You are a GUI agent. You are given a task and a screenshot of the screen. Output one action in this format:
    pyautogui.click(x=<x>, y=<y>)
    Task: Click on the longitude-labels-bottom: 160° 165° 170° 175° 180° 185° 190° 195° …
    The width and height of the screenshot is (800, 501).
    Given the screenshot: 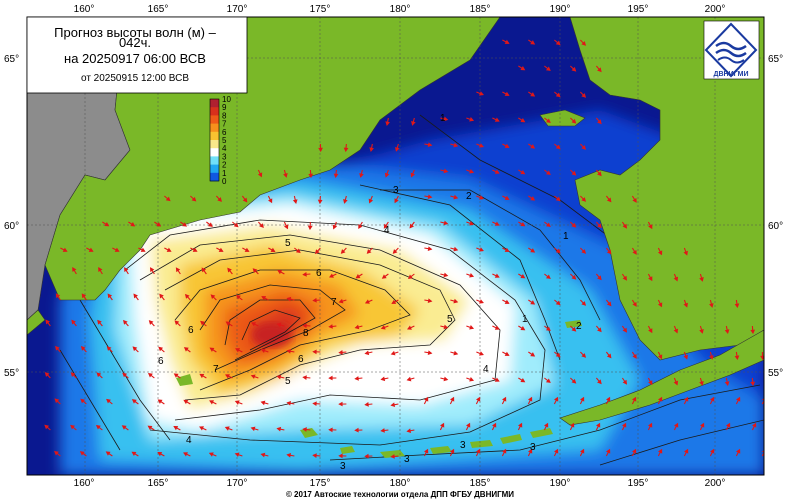 What is the action you would take?
    pyautogui.click(x=400, y=483)
    